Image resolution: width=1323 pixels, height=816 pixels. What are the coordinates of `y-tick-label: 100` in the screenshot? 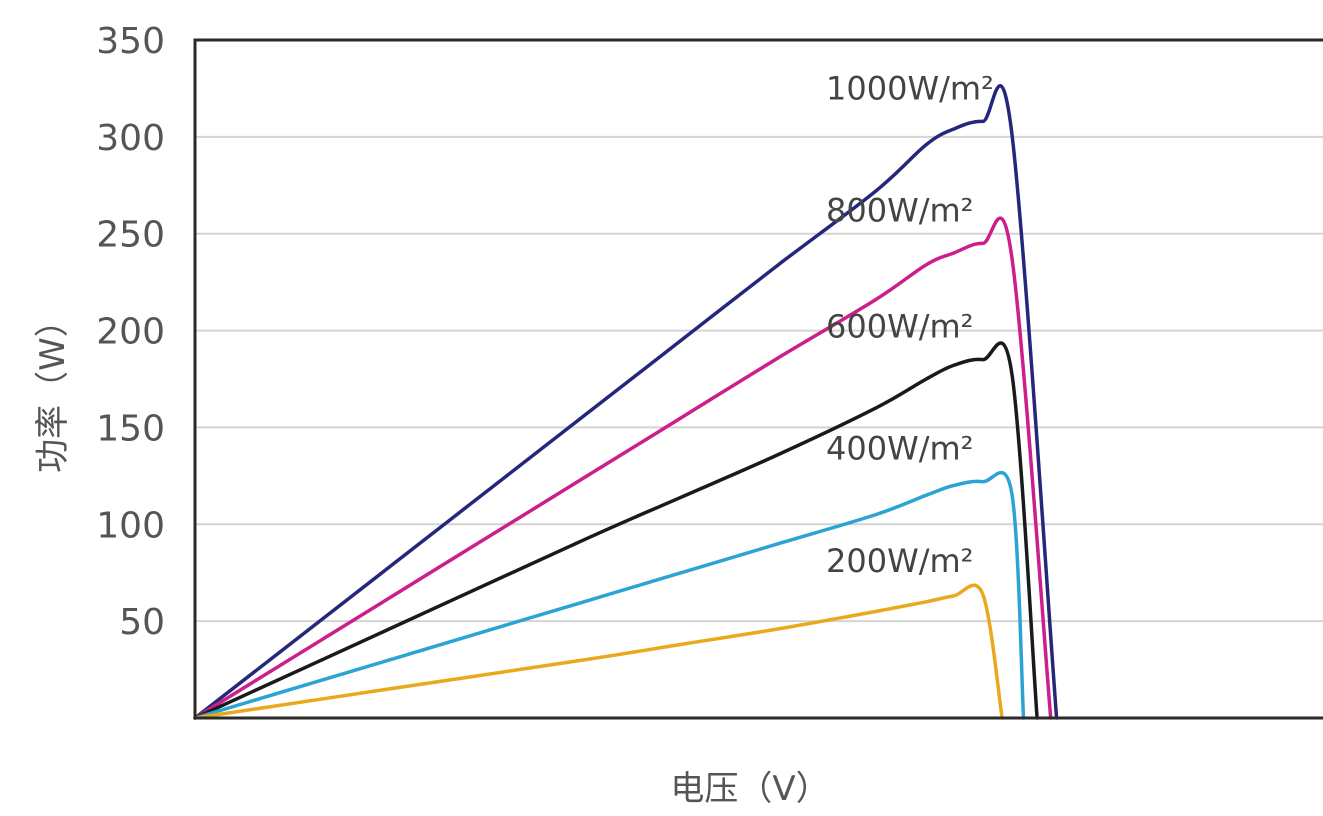 It's located at (130, 525).